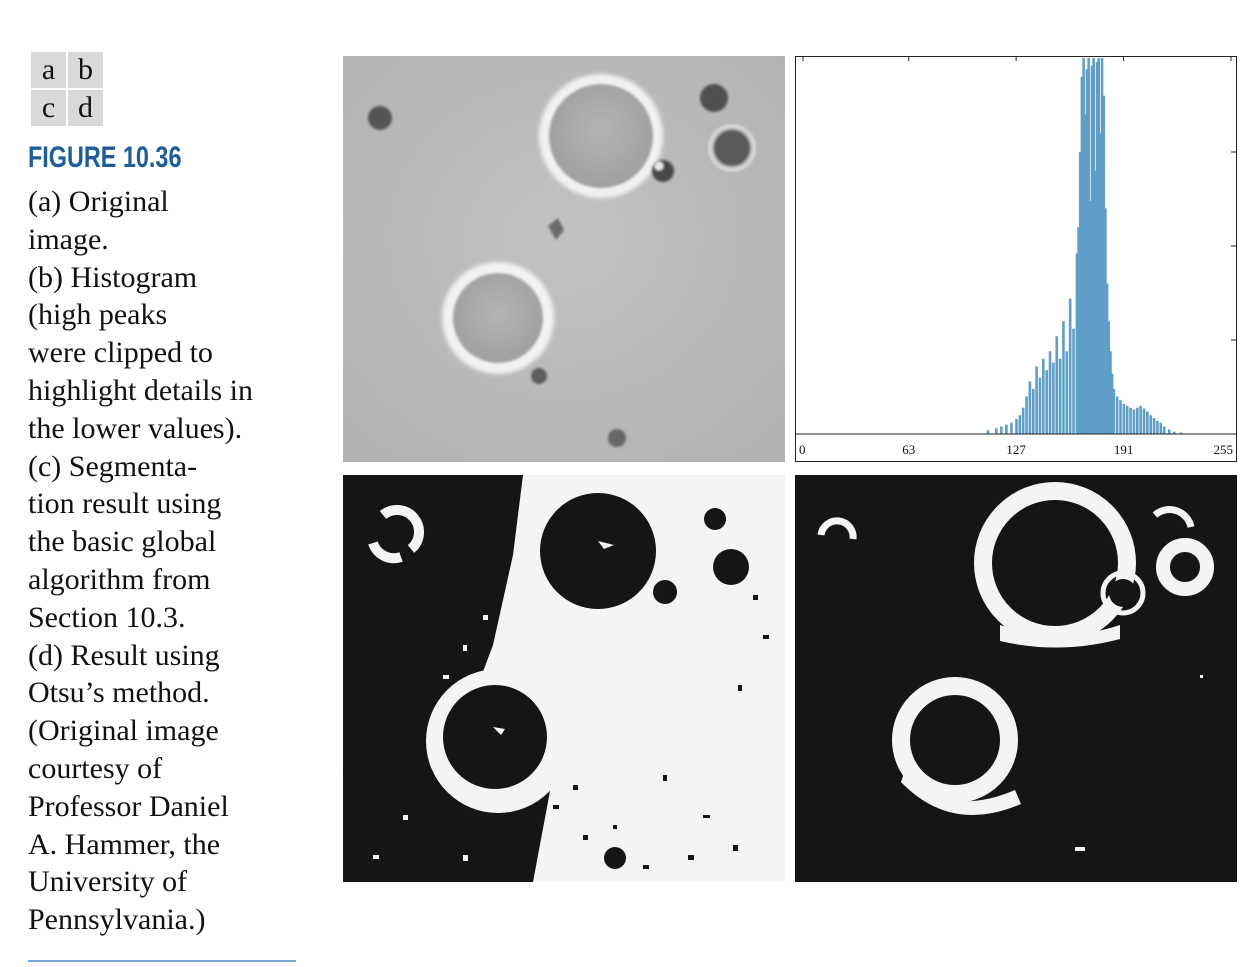  I want to click on otsu-result-render, so click(1016, 678).